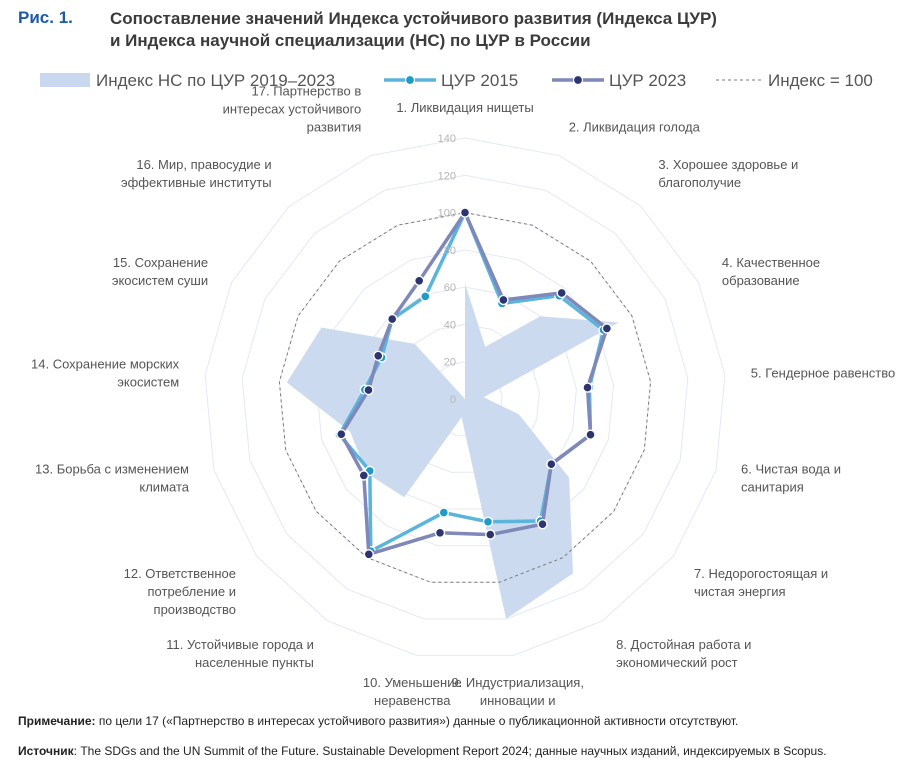 The image size is (908, 768). I want to click on category-label-10: 10. Уменьшение неравенства, so click(412, 691).